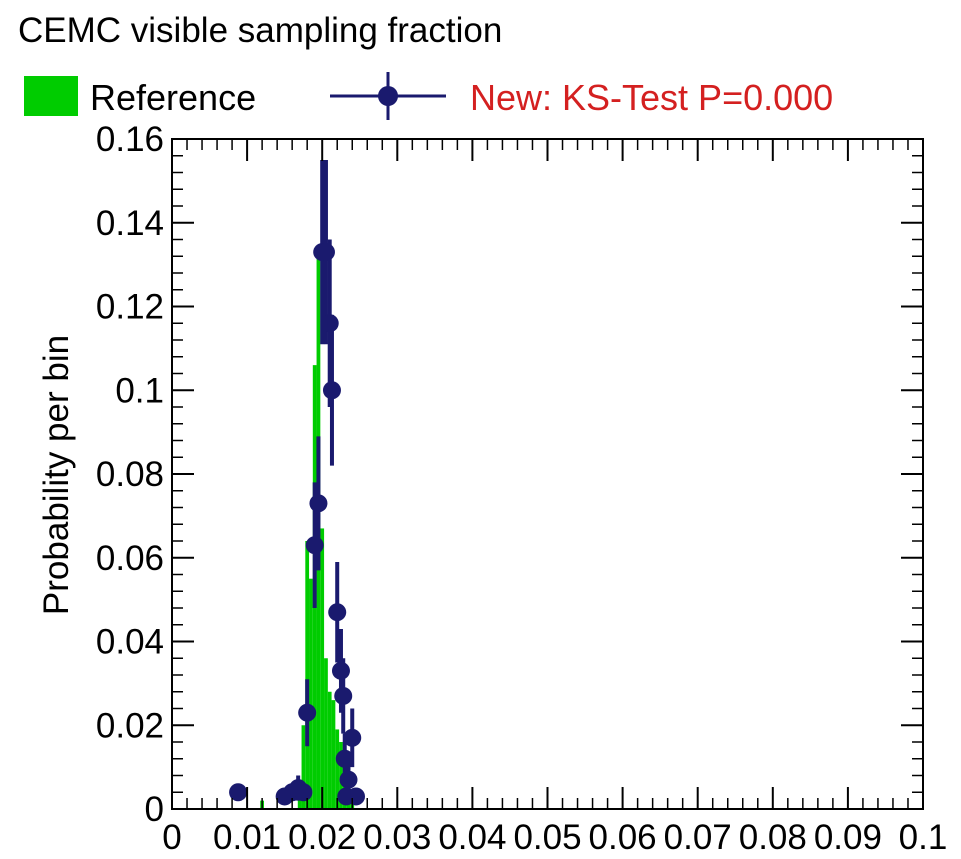  What do you see at coordinates (698, 837) in the screenshot?
I see `x-tick-label: 0.07` at bounding box center [698, 837].